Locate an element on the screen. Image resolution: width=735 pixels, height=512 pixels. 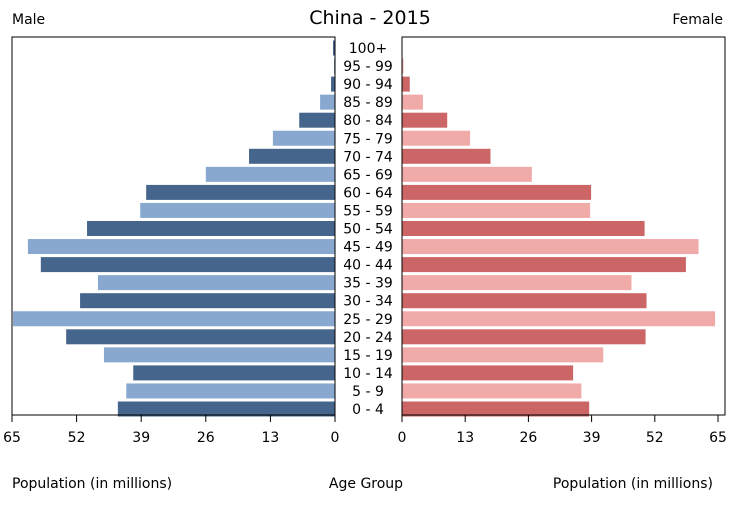
tick-label-left: 13 is located at coordinates (270, 438).